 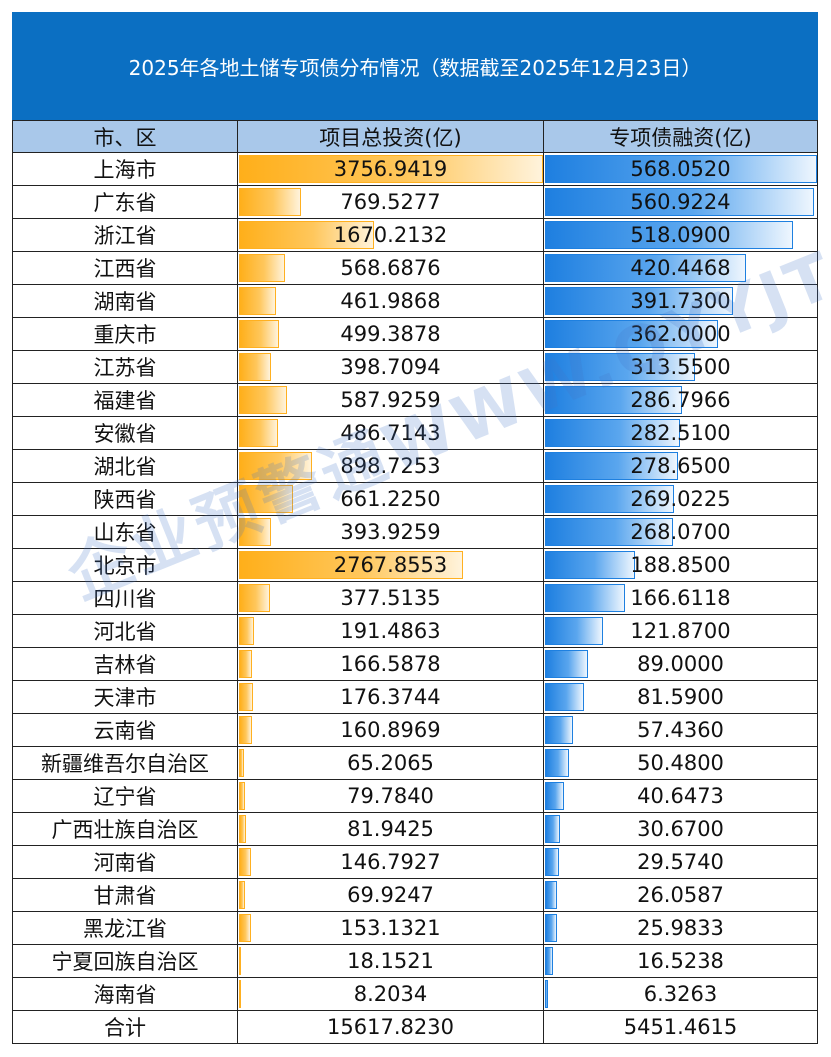 I want to click on table-row: 河北省 191.4863 121.8700, so click(x=415, y=631).